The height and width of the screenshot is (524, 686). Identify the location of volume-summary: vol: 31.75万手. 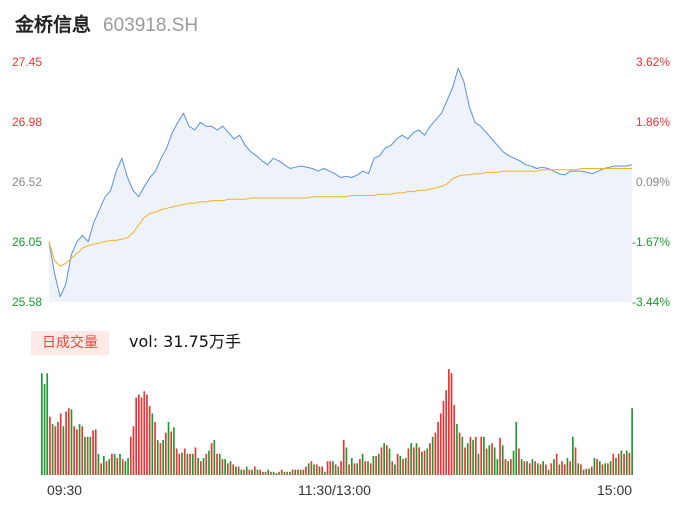
(185, 341).